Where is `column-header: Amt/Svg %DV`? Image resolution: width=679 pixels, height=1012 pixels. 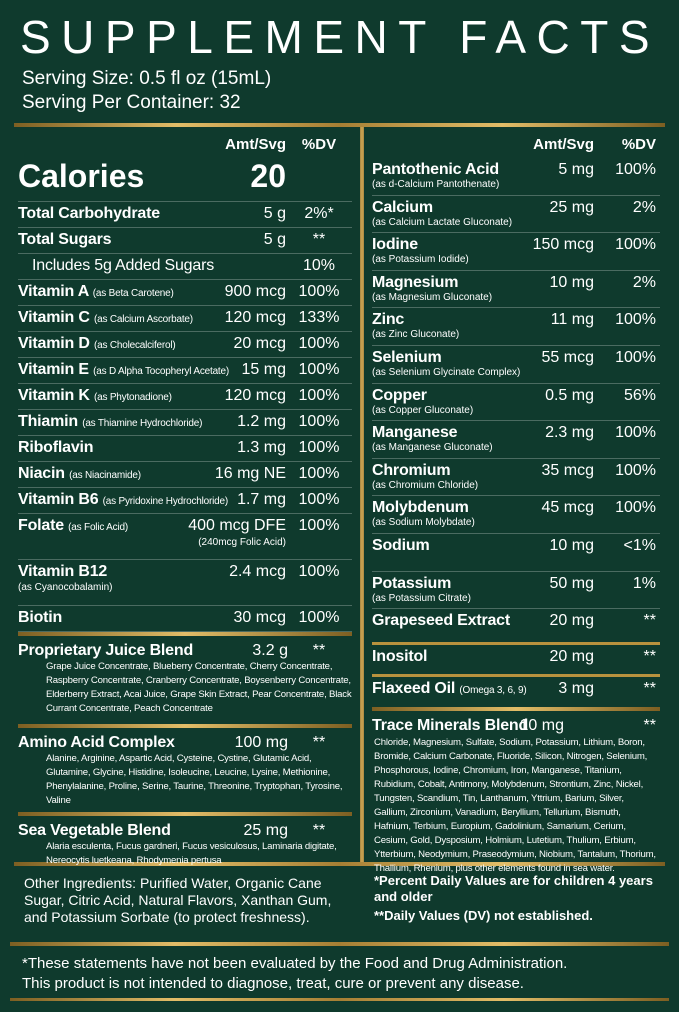
column-header: Amt/Svg %DV is located at coordinates (185, 146).